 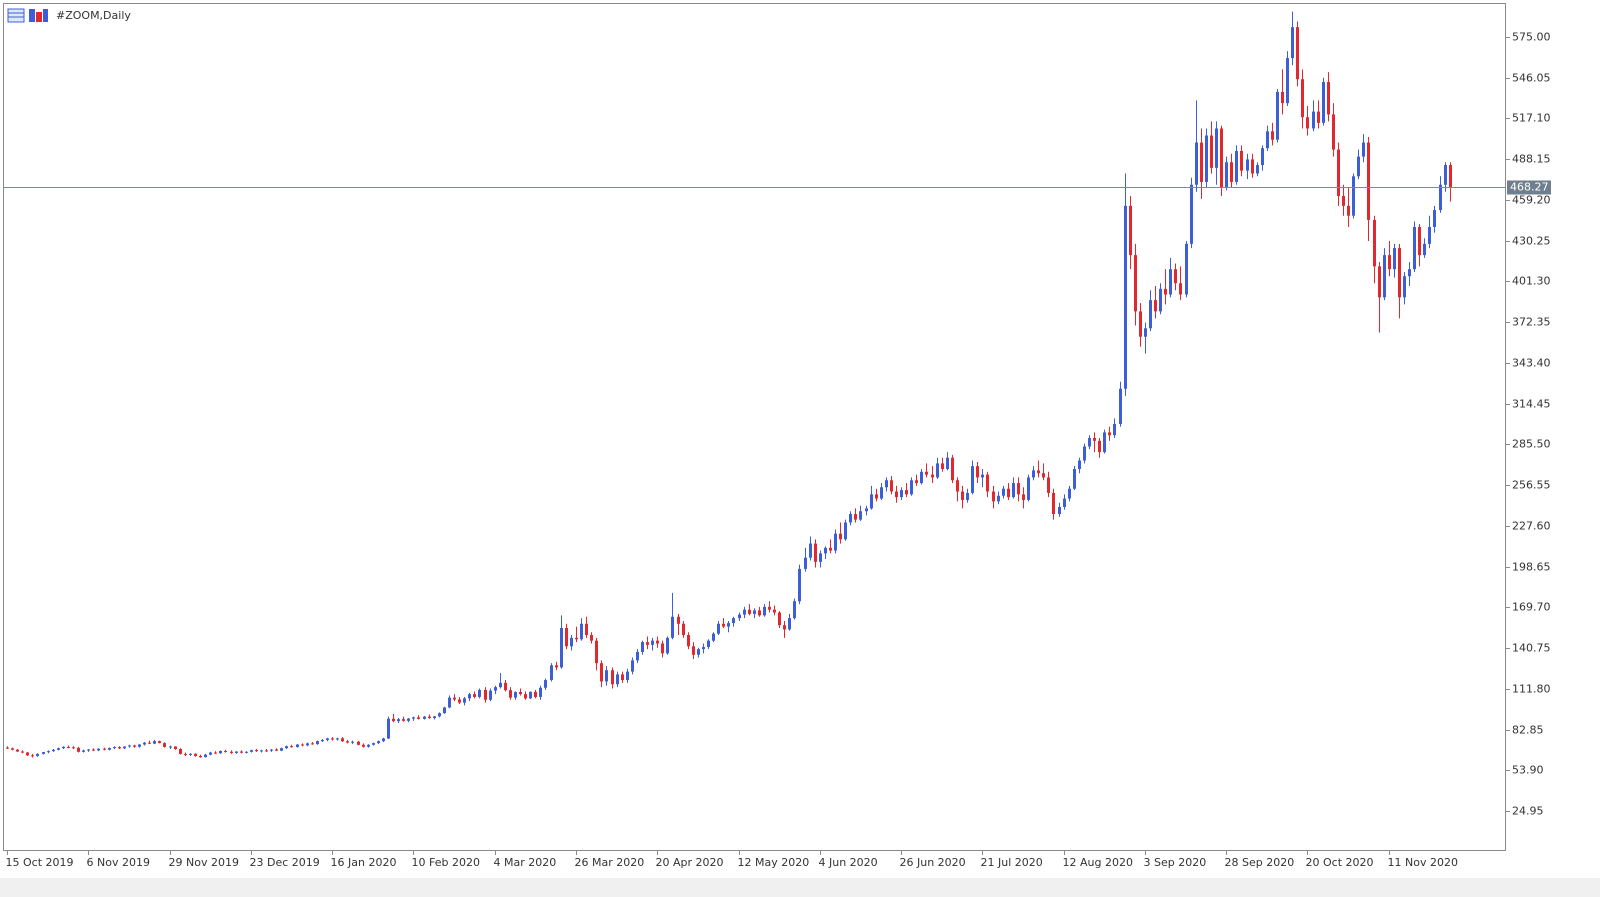 I want to click on y-tick-label: 546.05, so click(x=1531, y=78).